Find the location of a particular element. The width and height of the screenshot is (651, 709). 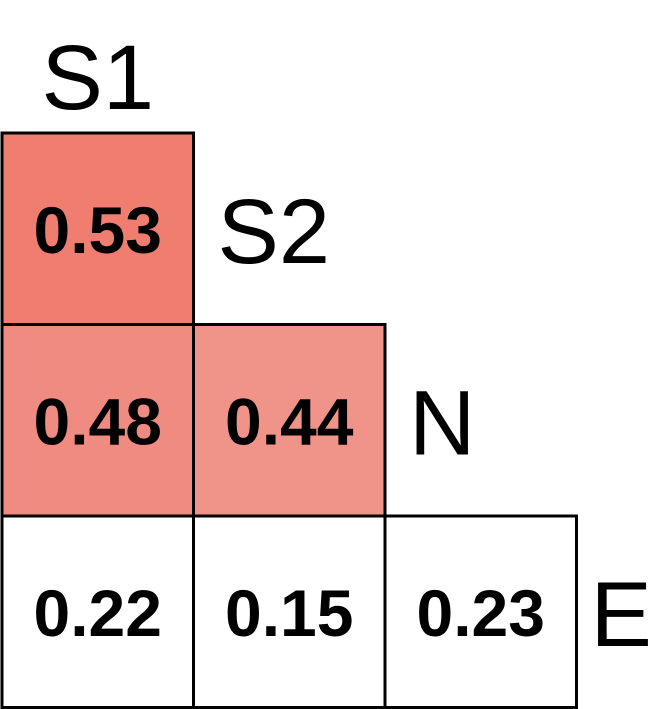

variable-label-n: N is located at coordinates (442, 423).